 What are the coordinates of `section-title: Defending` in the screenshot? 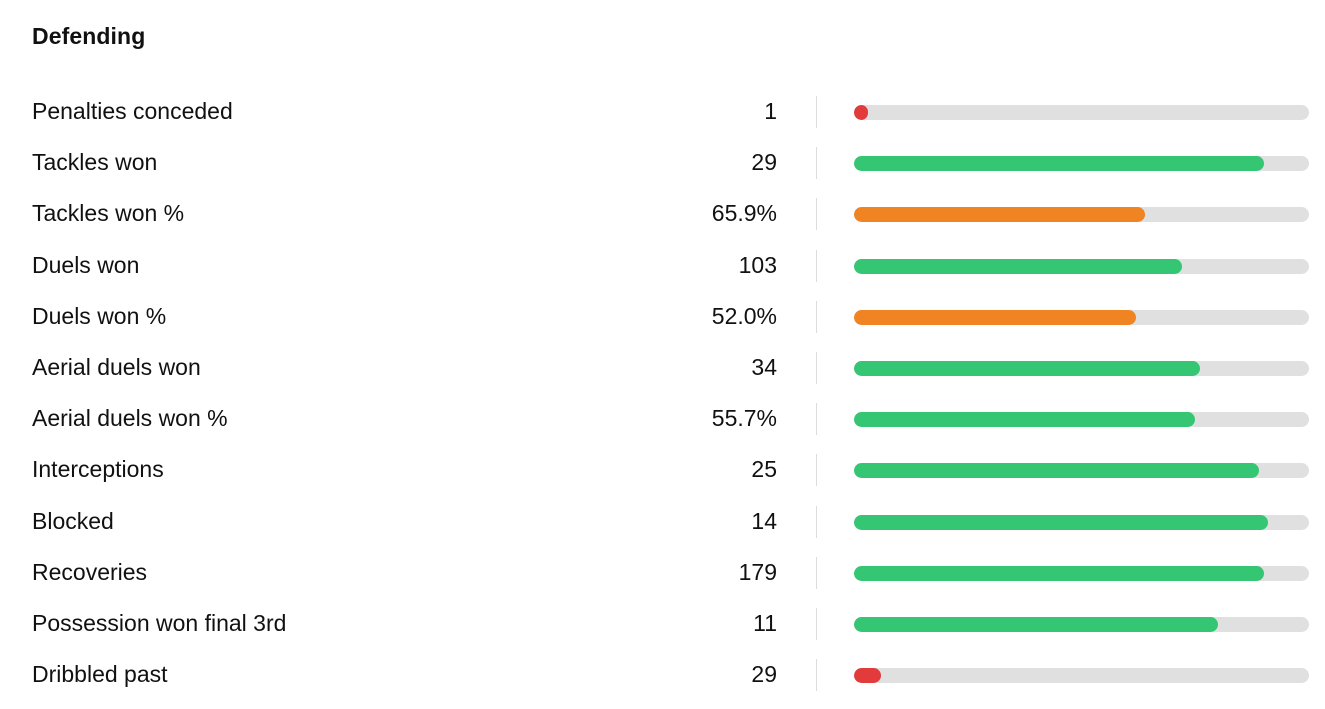 It's located at (89, 36).